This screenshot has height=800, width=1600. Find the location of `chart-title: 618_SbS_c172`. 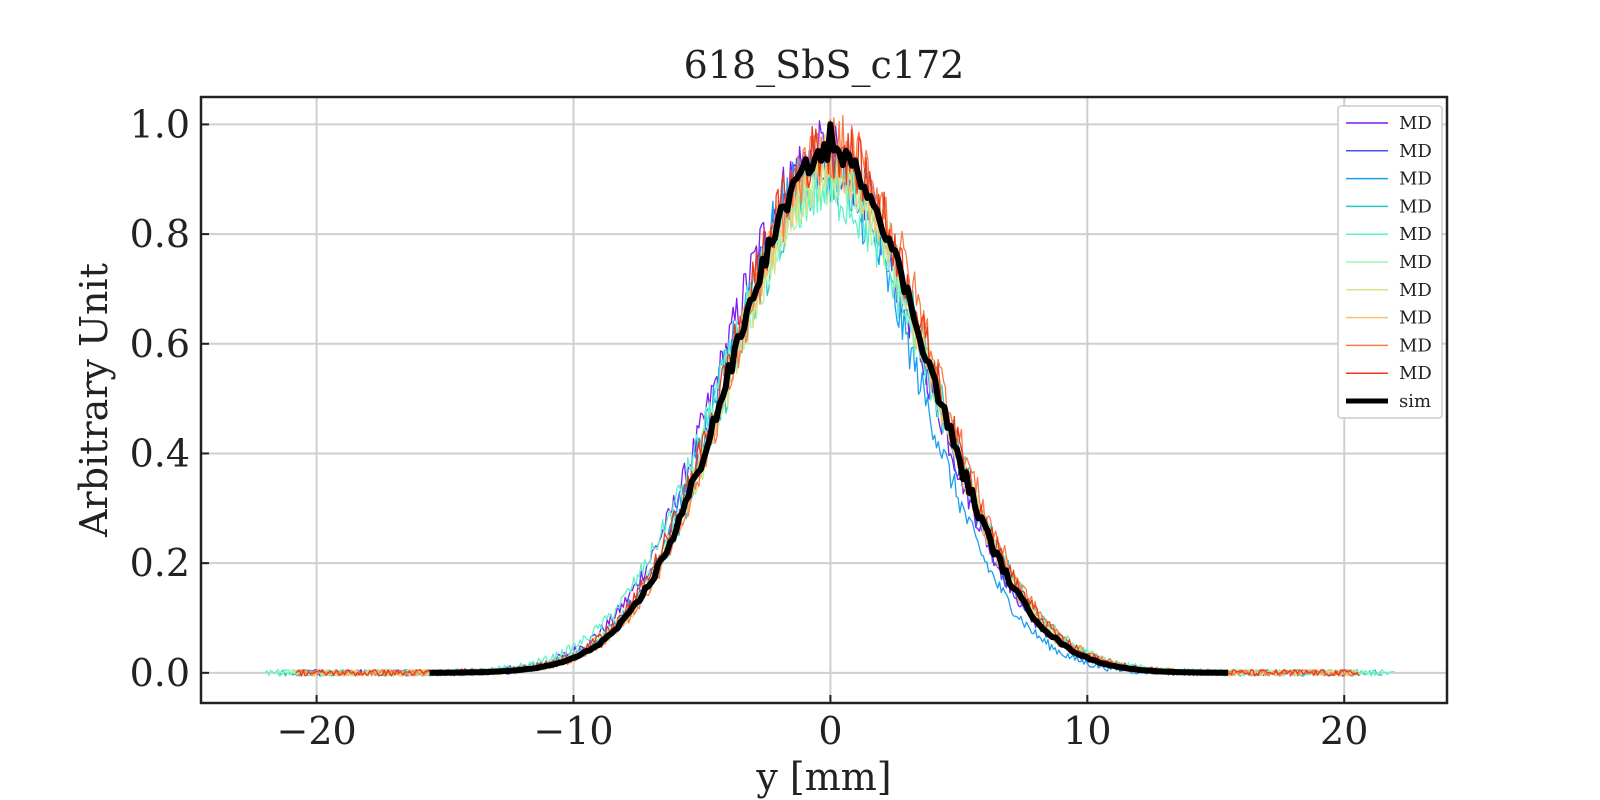

chart-title: 618_SbS_c172 is located at coordinates (824, 65).